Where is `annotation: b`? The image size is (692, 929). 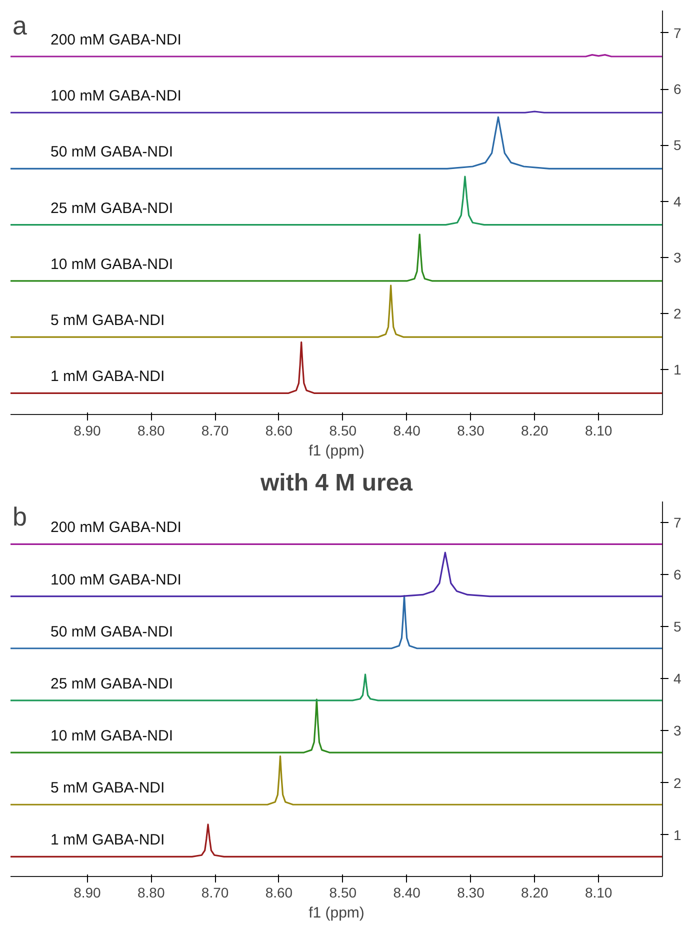
annotation: b is located at coordinates (19, 517).